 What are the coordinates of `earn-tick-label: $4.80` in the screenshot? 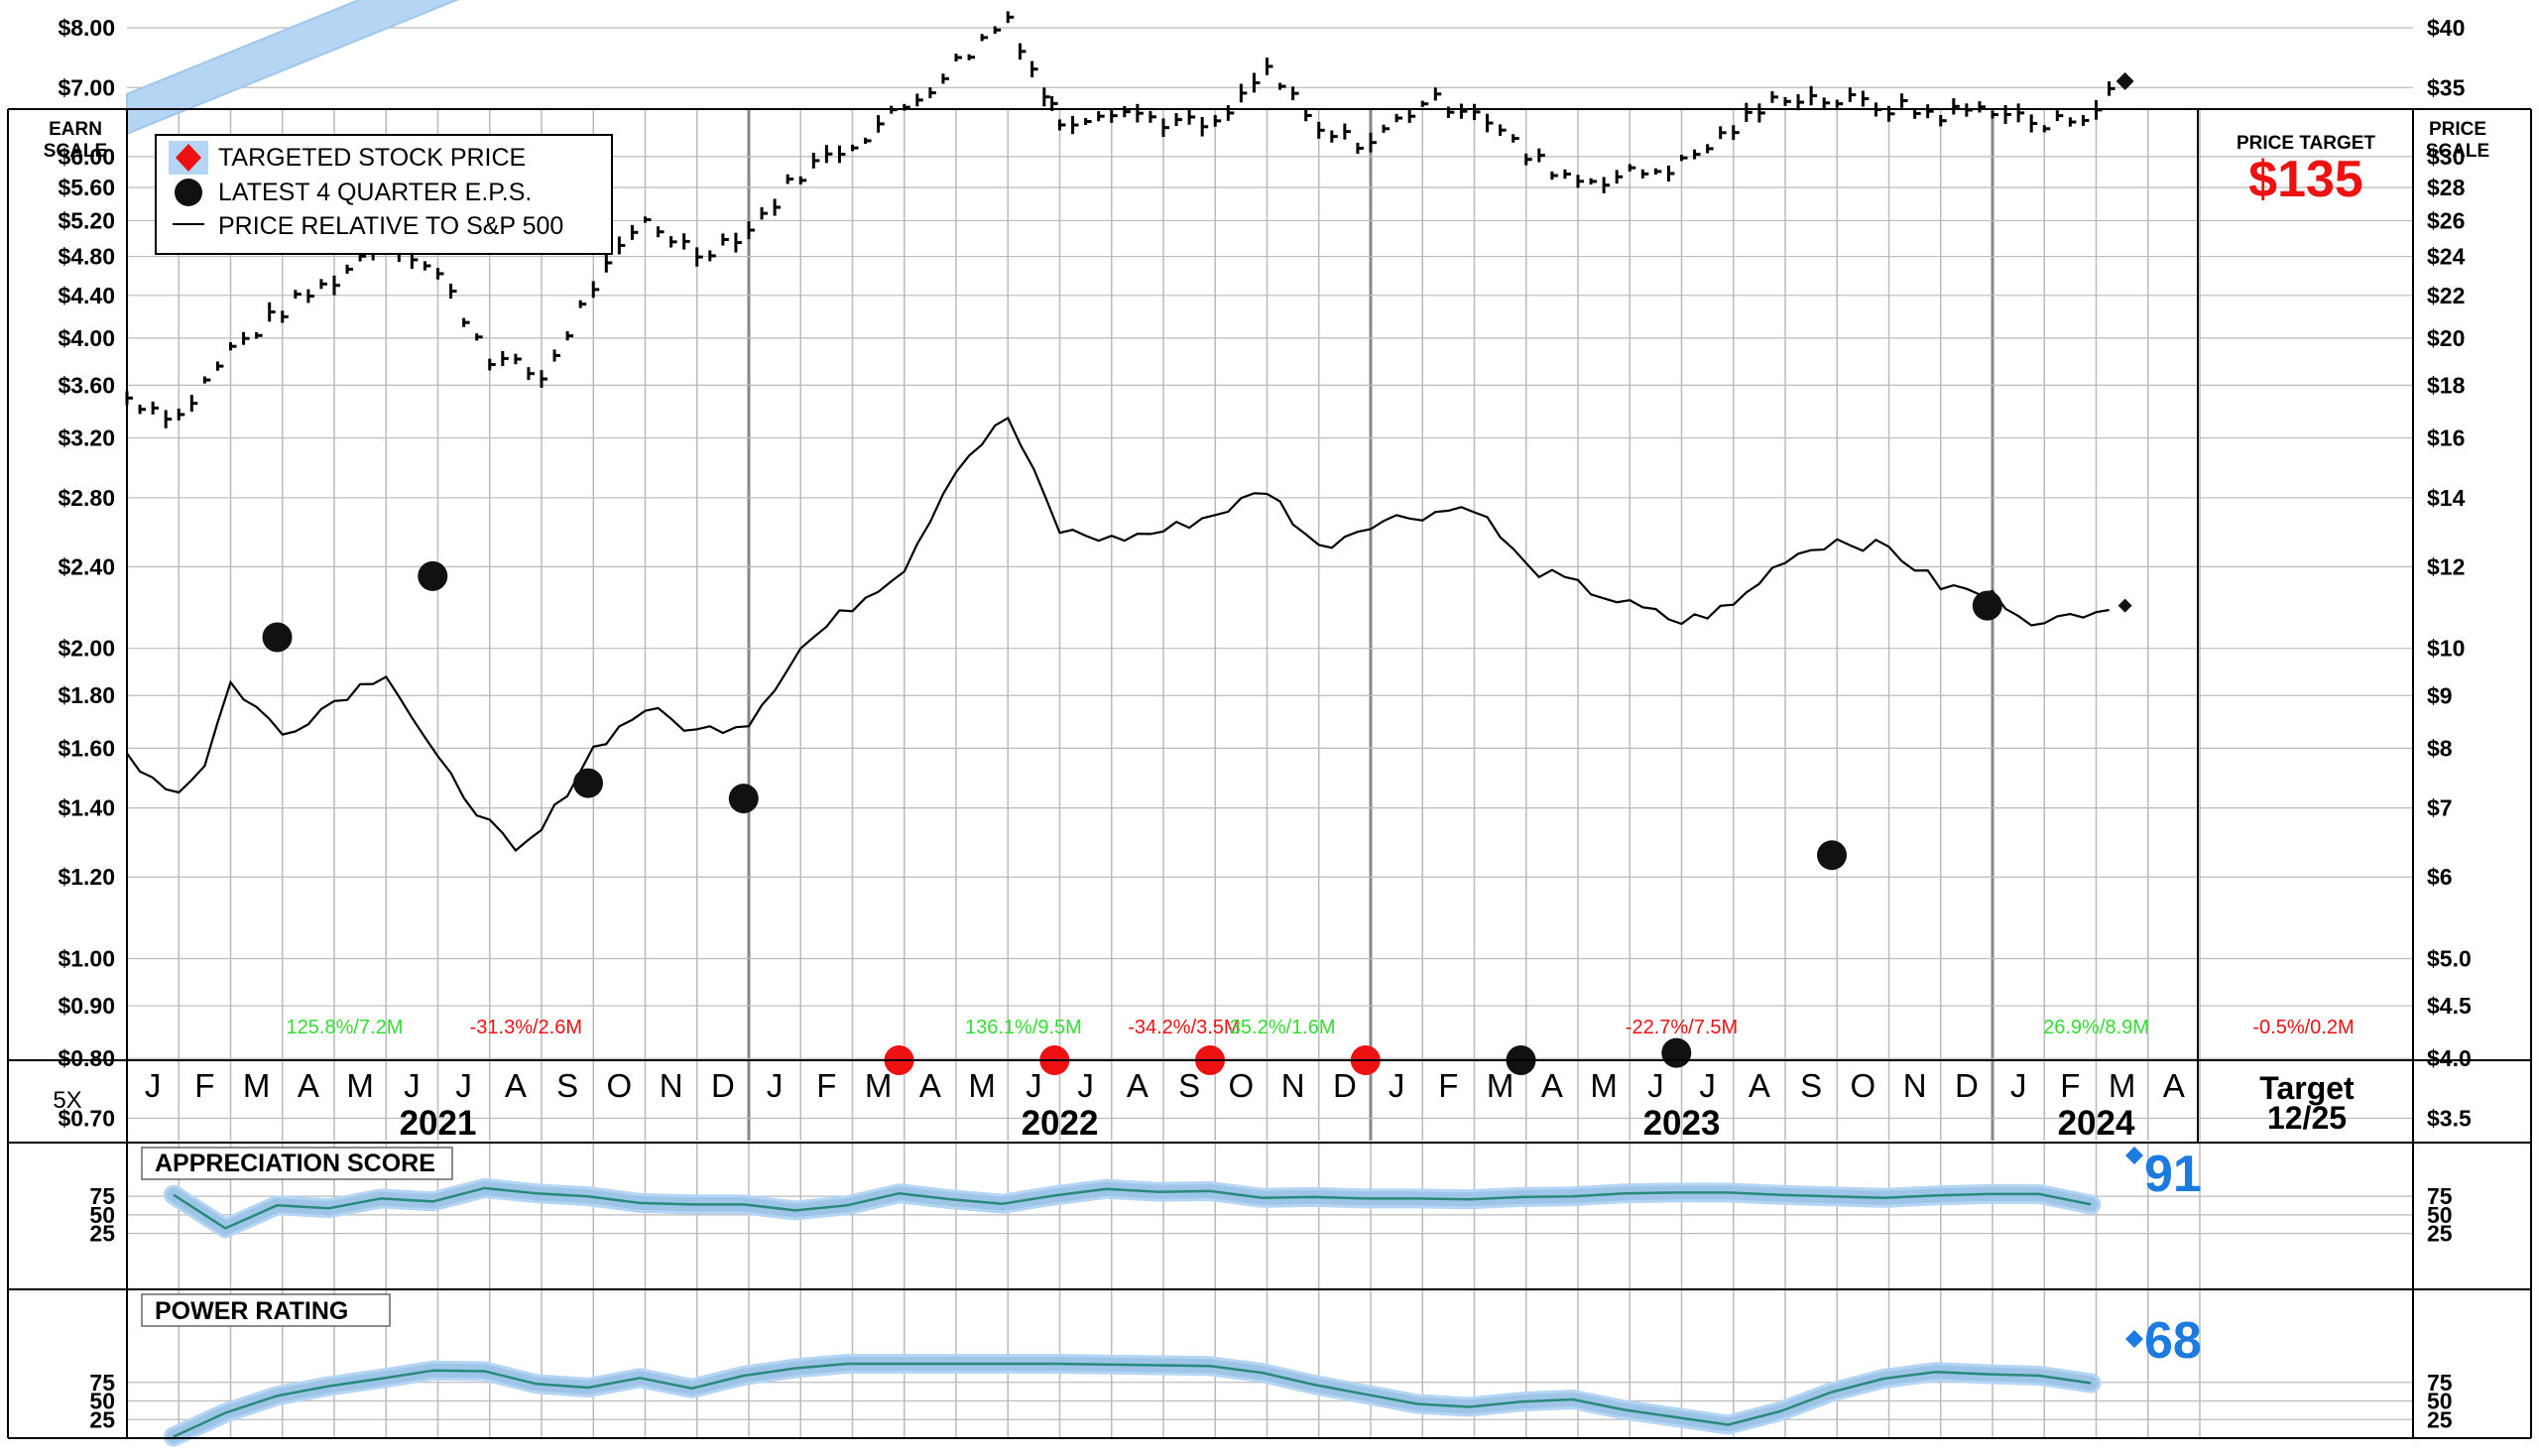 It's located at (87, 257).